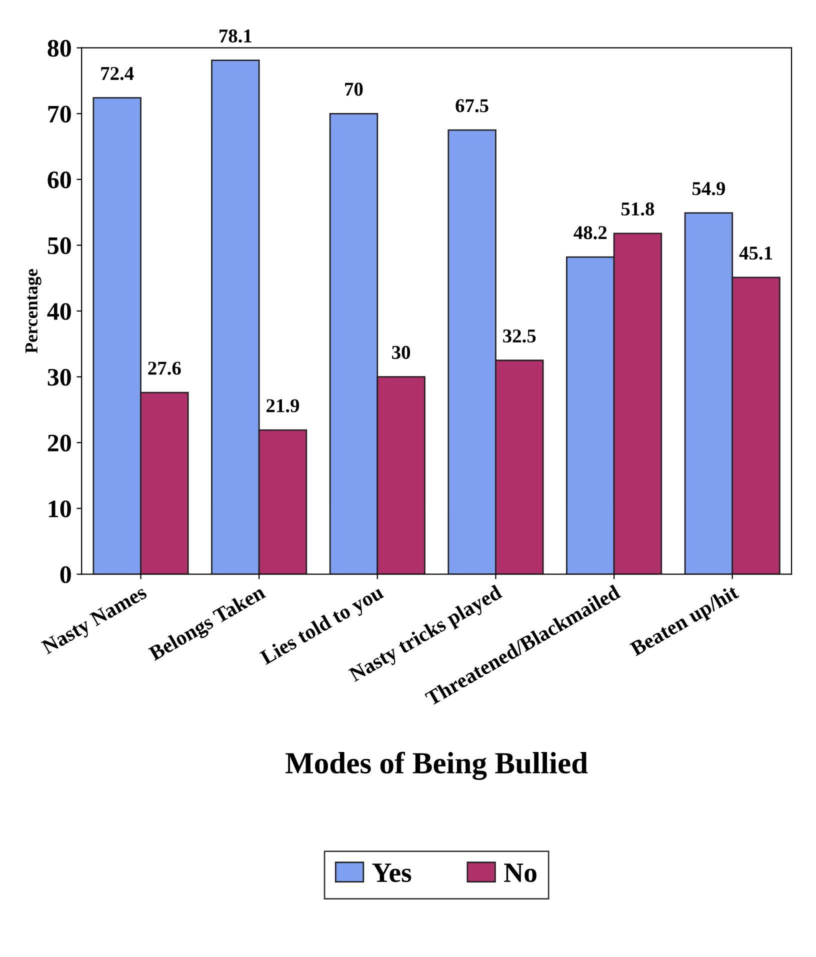  I want to click on data-label: 27.6, so click(164, 368).